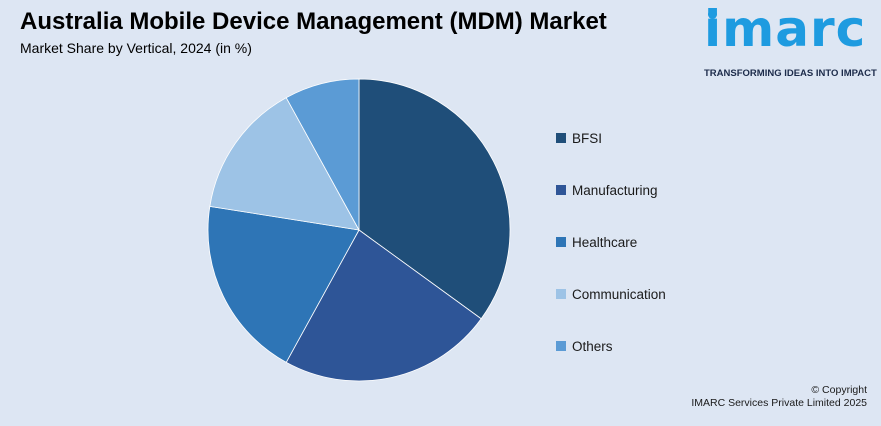  Describe the element at coordinates (592, 346) in the screenshot. I see `legend-label: Others` at that location.